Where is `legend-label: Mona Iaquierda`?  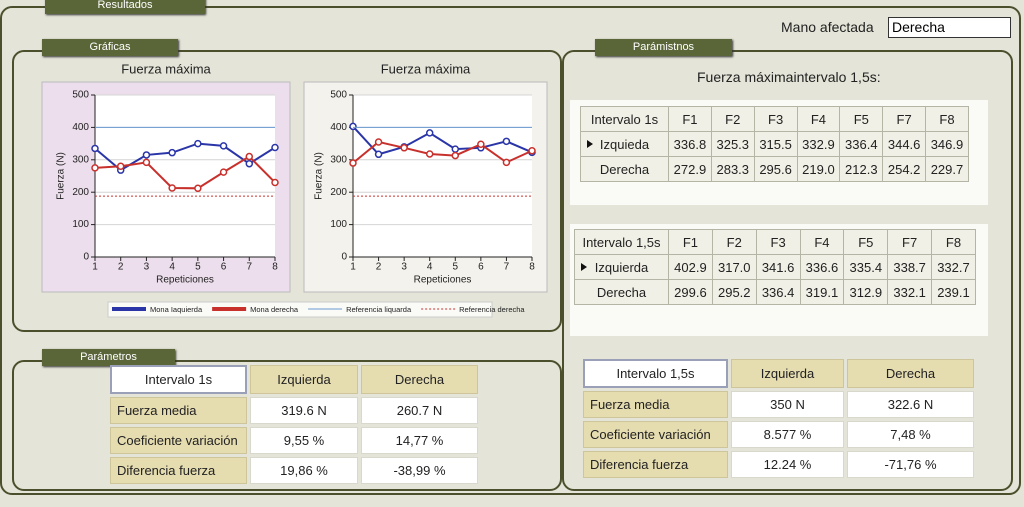 legend-label: Mona Iaquierda is located at coordinates (176, 309).